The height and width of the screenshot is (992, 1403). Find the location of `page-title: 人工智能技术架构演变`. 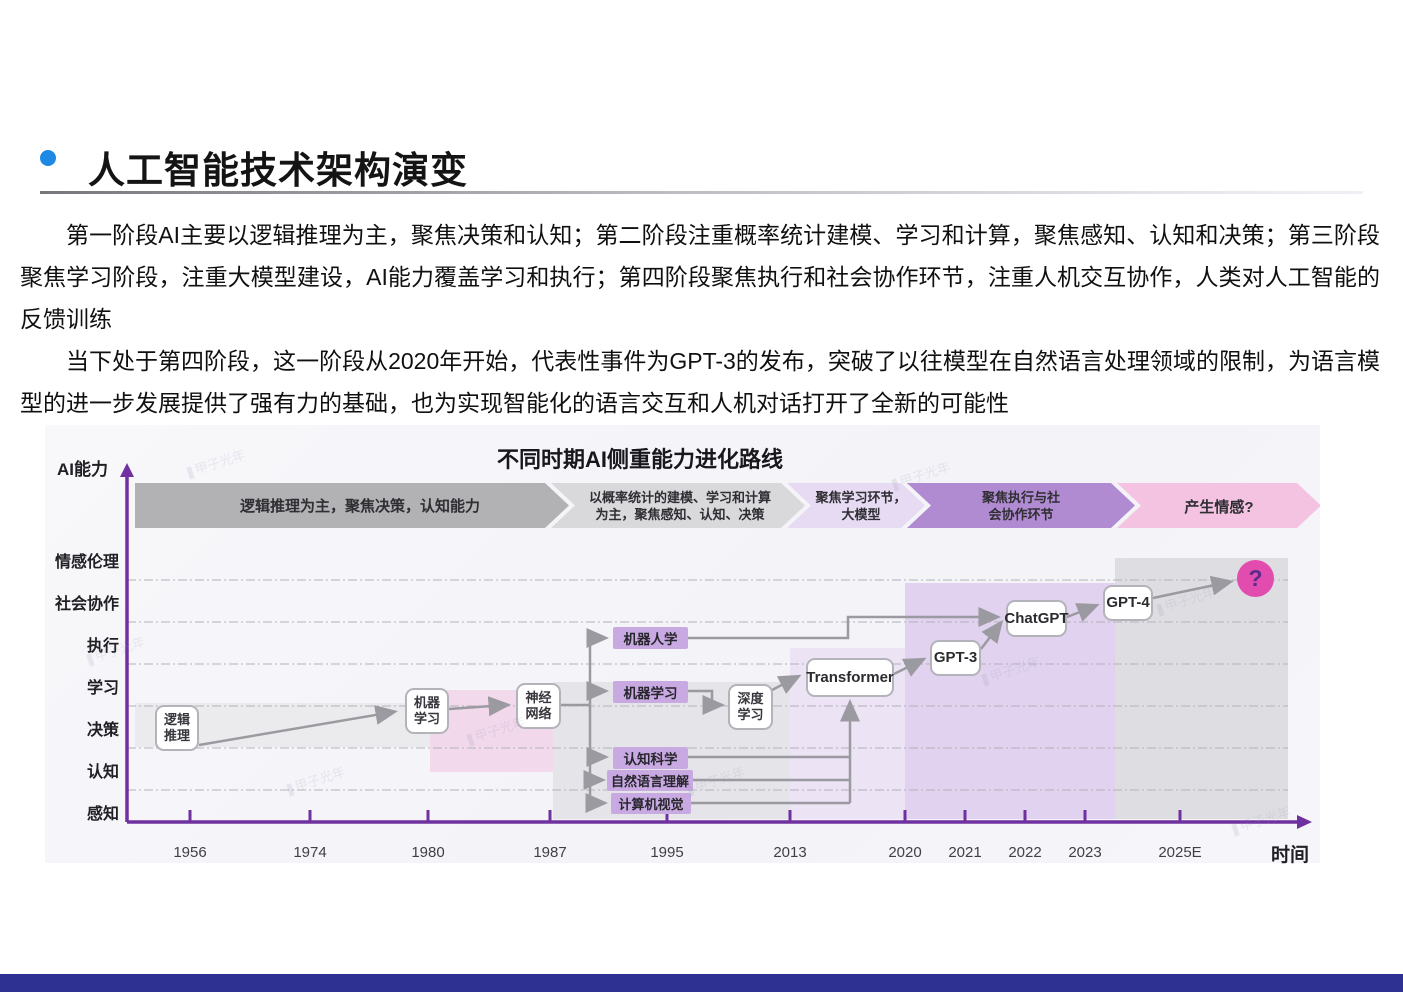

page-title: 人工智能技术架构演变 is located at coordinates (278, 170).